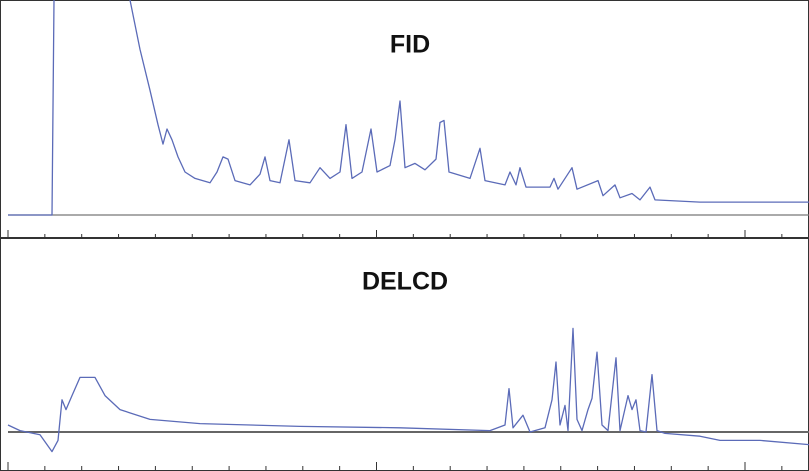  Describe the element at coordinates (405, 282) in the screenshot. I see `chart-title: DELCD` at that location.